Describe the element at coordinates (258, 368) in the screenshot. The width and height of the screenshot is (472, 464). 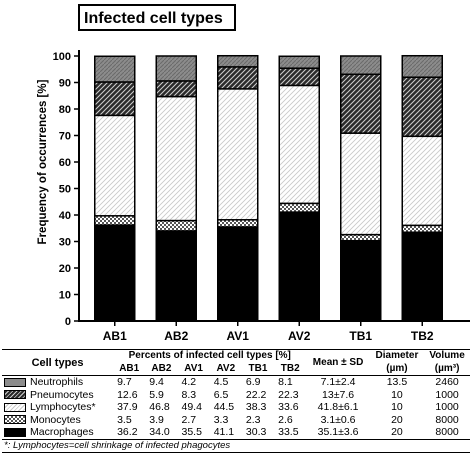
I see `sub-header-tb1: TB1` at that location.